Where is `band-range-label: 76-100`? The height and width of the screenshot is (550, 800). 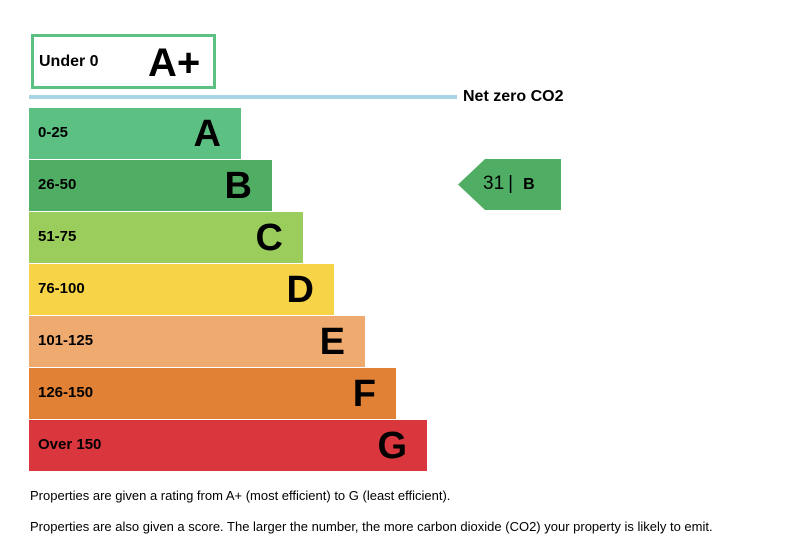
band-range-label: 76-100 is located at coordinates (61, 288).